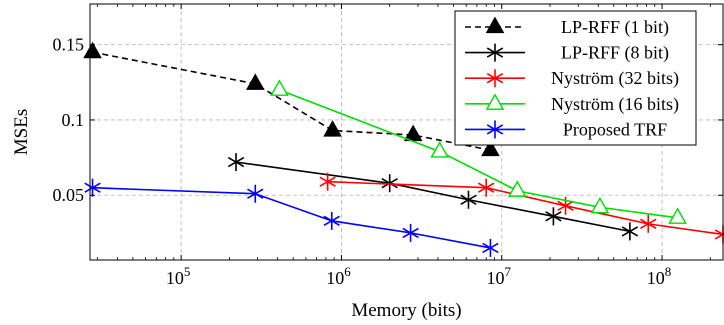  I want to click on y-tick-label: 0.05, so click(69, 195).